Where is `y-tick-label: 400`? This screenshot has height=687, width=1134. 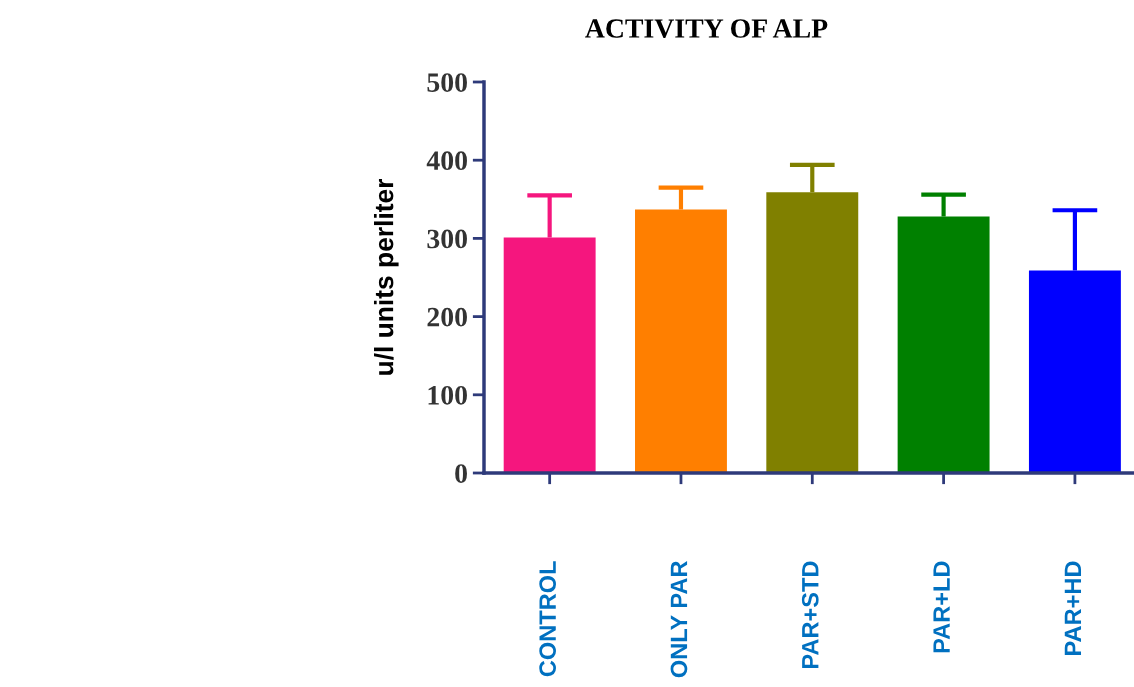
y-tick-label: 400 is located at coordinates (446, 161).